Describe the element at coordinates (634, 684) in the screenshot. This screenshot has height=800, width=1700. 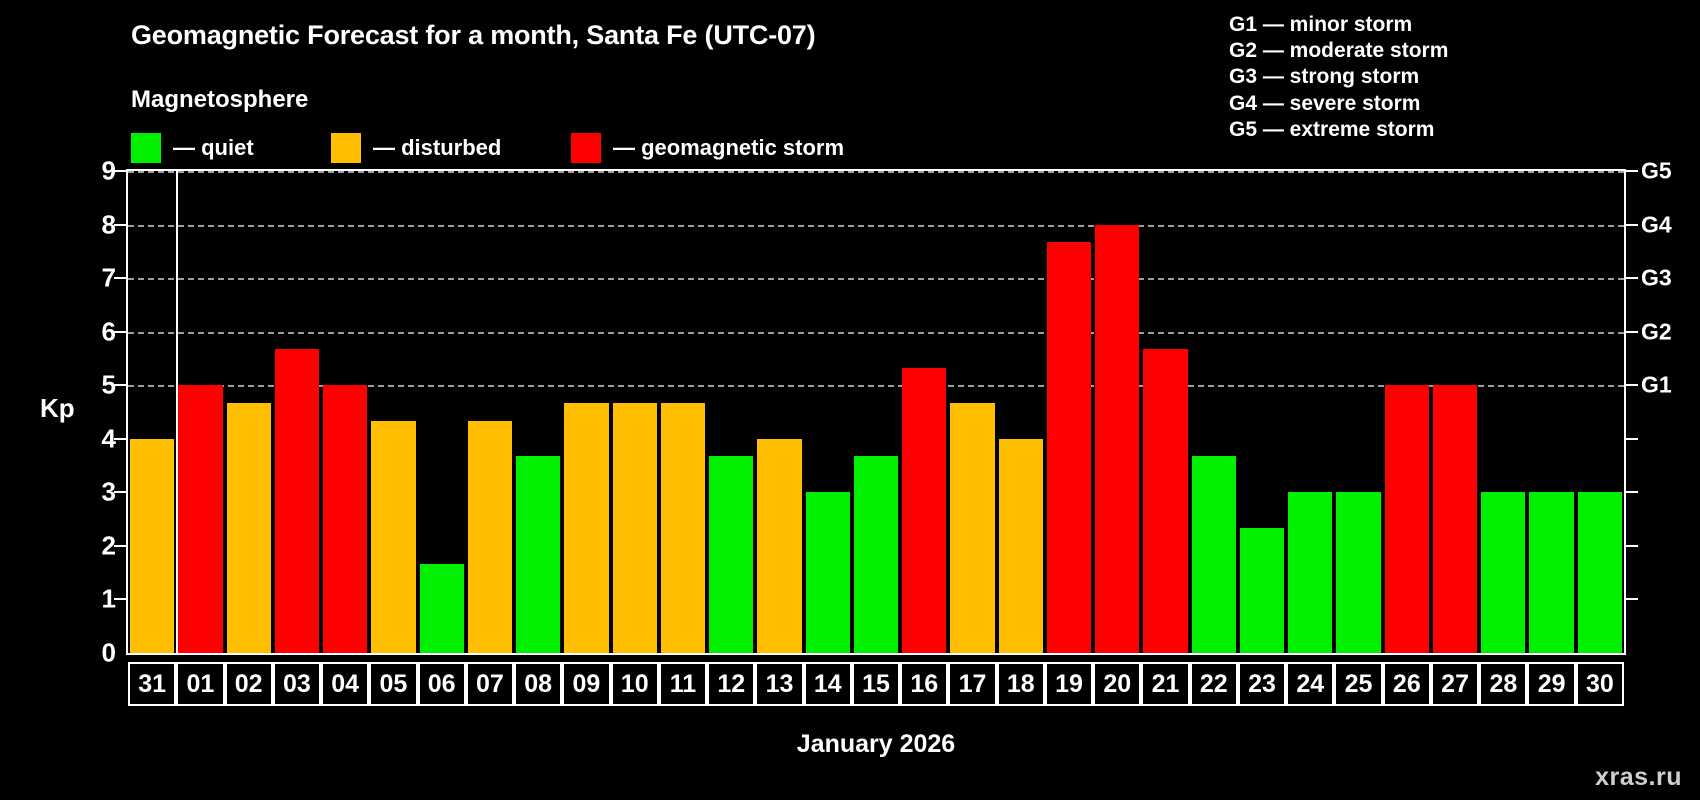
I see `day-label-10: 10` at that location.